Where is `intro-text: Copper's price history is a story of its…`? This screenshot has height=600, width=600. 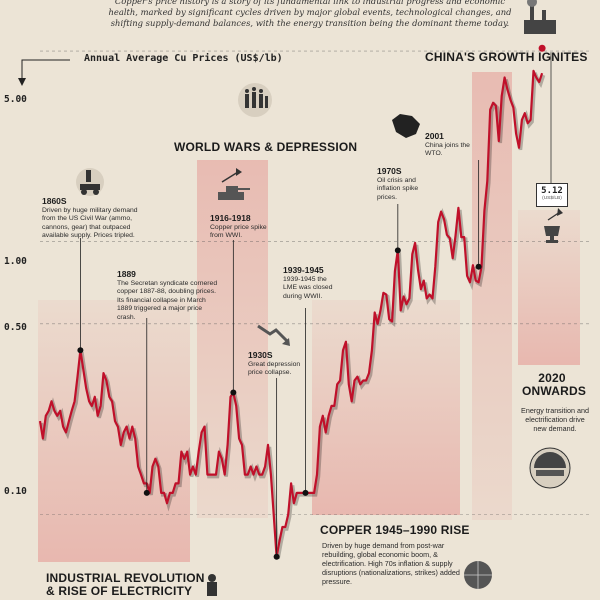
intro-text: Copper's price history is a story of its… is located at coordinates (310, 14).